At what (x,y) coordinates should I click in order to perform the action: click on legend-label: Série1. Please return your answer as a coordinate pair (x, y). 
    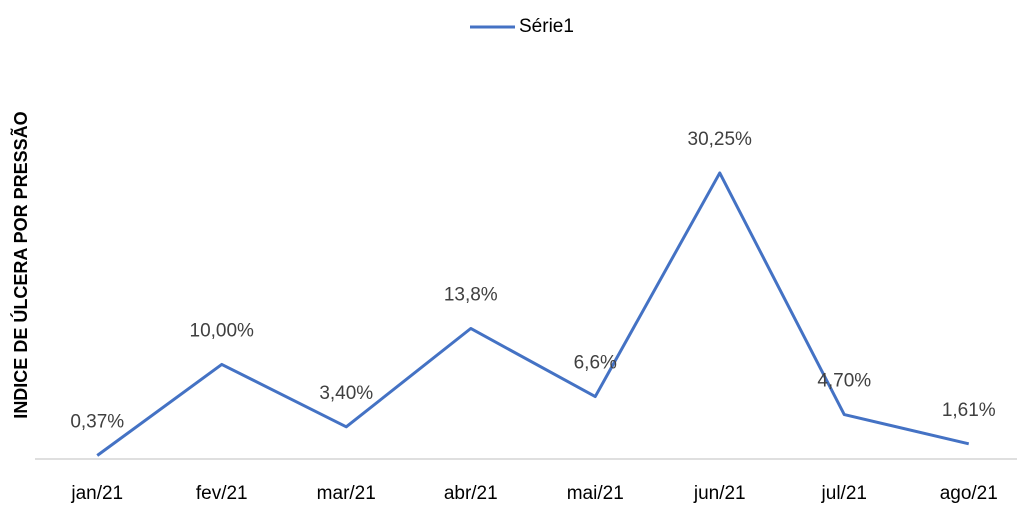
    Looking at the image, I should click on (546, 26).